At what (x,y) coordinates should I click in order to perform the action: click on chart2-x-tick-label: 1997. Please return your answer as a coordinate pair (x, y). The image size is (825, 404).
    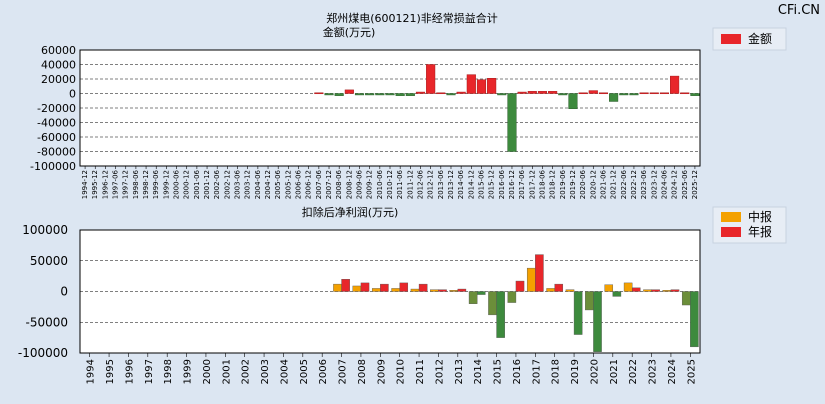
    Looking at the image, I should click on (149, 371).